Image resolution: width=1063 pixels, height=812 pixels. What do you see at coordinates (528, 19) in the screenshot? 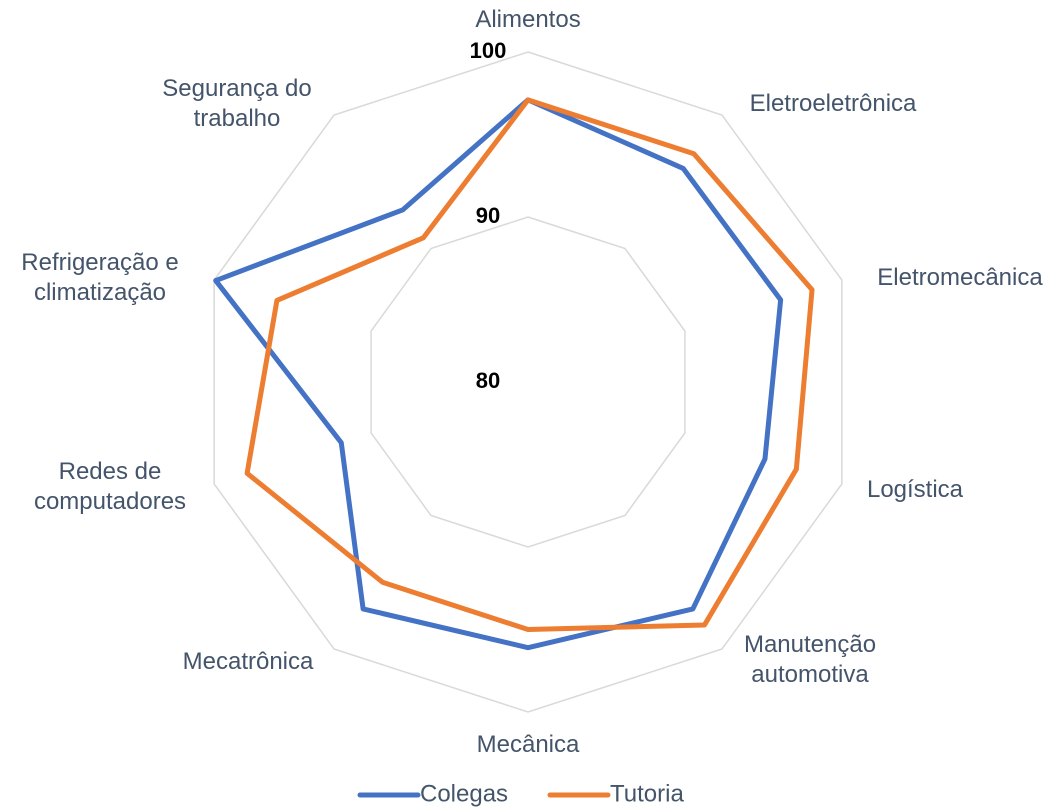
I see `category-label: Alimentos` at bounding box center [528, 19].